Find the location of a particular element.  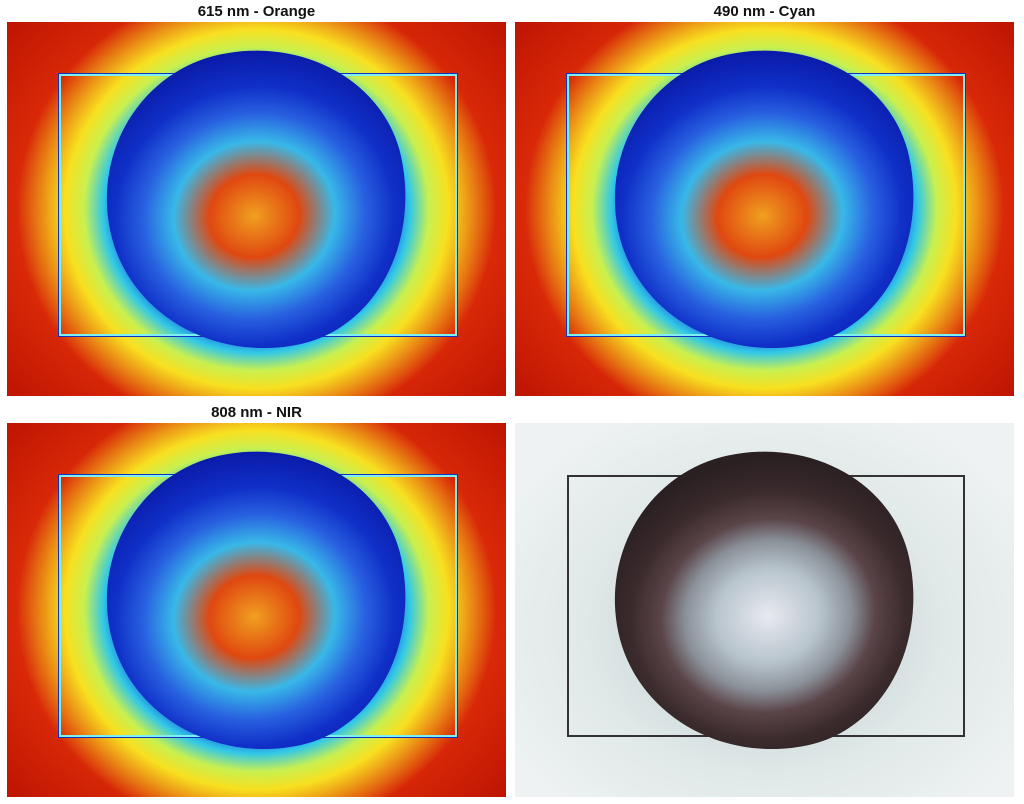

panel-title-490nm: 490 nm - Cyan is located at coordinates (764, 11).